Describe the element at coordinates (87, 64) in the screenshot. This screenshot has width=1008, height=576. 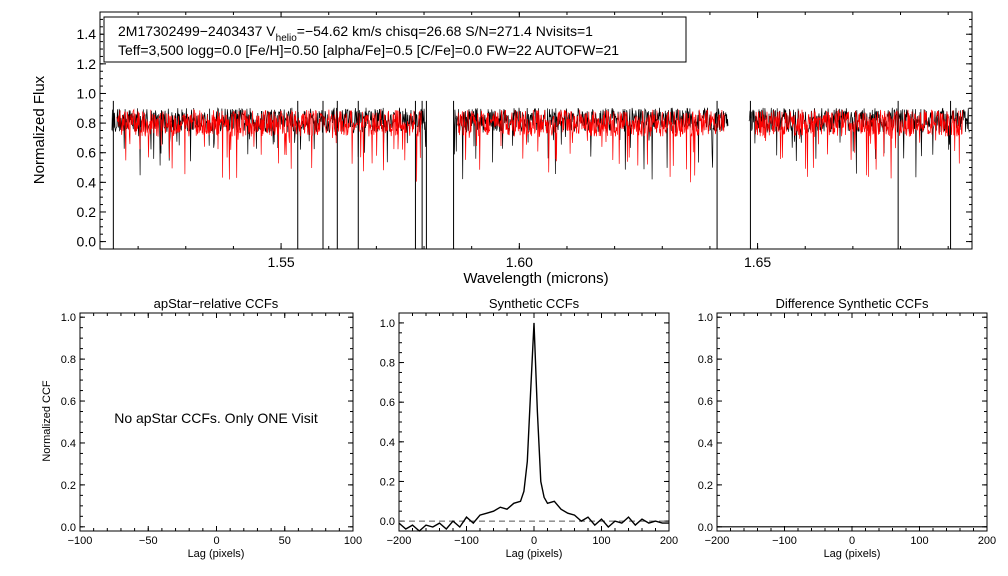
I see `y-tick-label: 1.2` at that location.